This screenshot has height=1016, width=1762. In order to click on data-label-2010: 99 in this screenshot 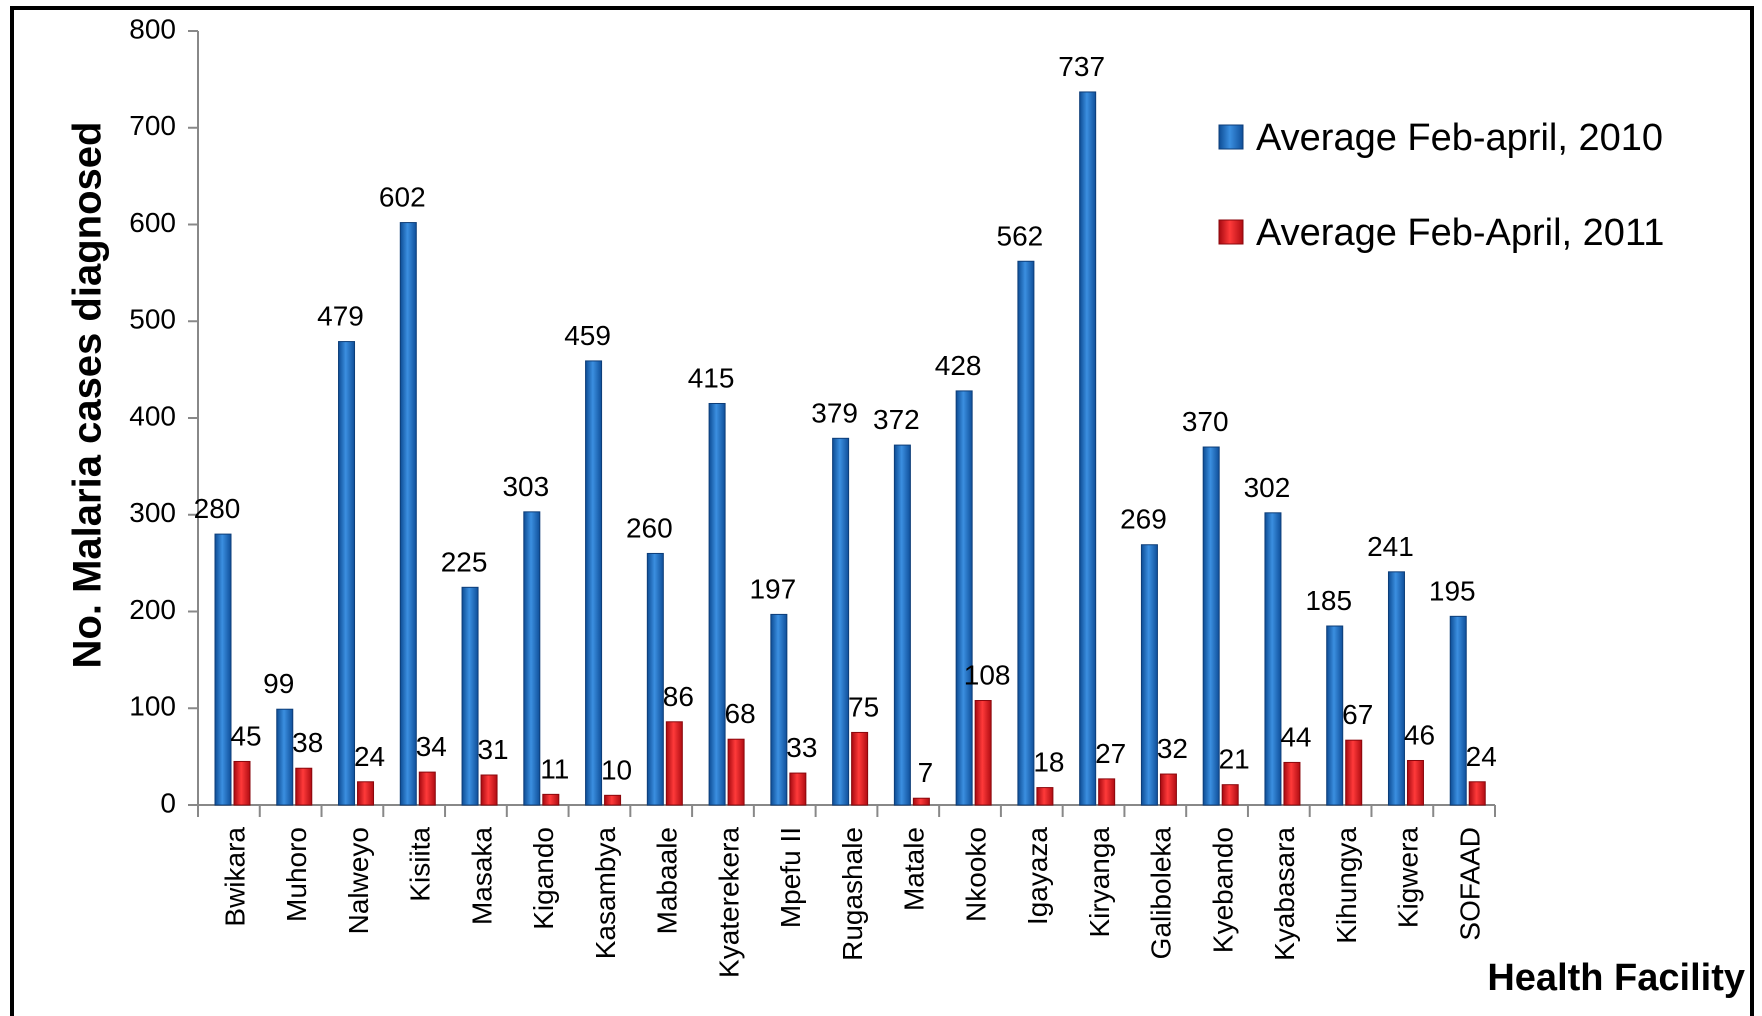, I will do `click(278, 683)`.